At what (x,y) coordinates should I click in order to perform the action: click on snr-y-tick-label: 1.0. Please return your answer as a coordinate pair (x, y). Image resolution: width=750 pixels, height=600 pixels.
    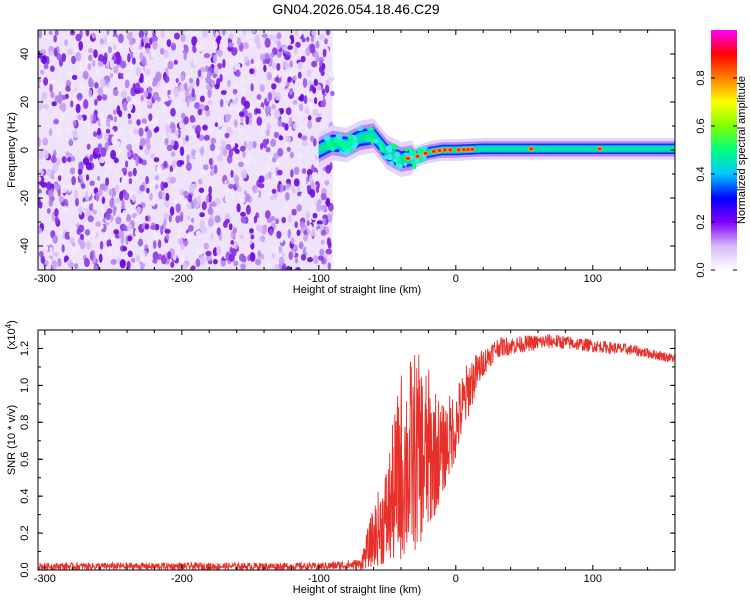
    Looking at the image, I should click on (25, 385).